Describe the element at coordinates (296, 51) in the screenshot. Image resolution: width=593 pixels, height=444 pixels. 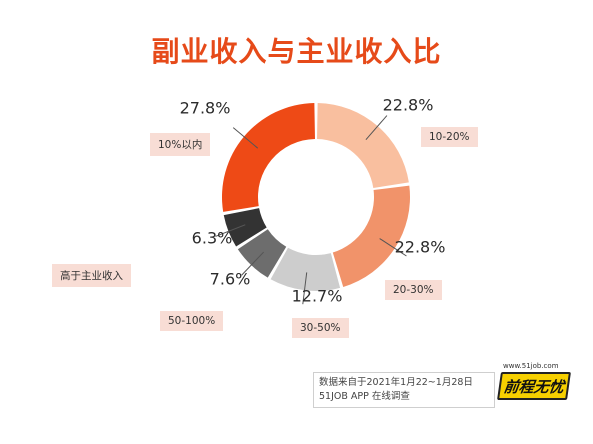
I see `chart-title: 副业收入与主业收入比` at that location.